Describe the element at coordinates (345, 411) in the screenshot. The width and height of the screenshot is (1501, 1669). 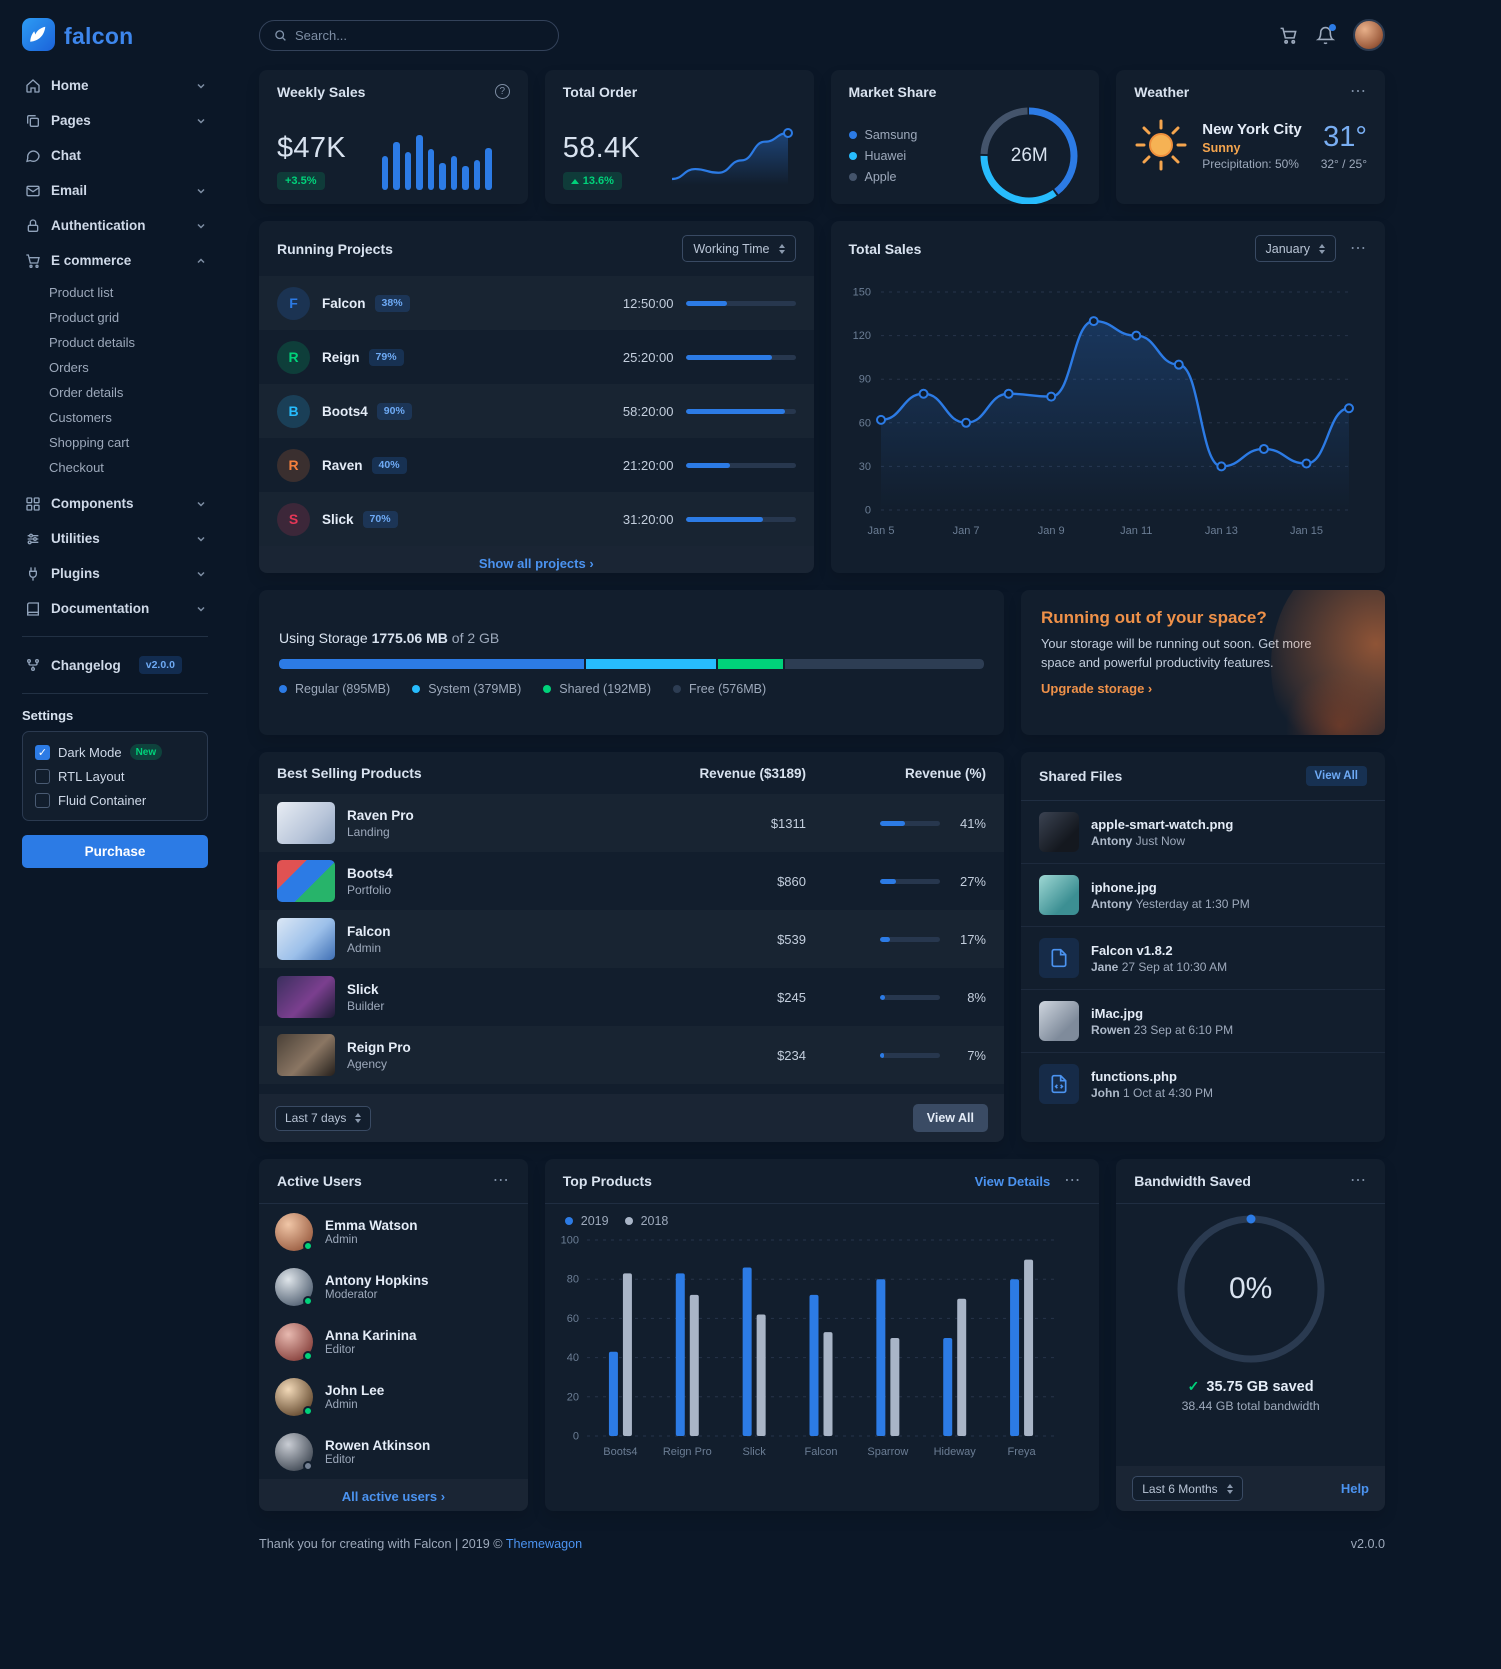
I see `project-name-link: Boots4` at that location.